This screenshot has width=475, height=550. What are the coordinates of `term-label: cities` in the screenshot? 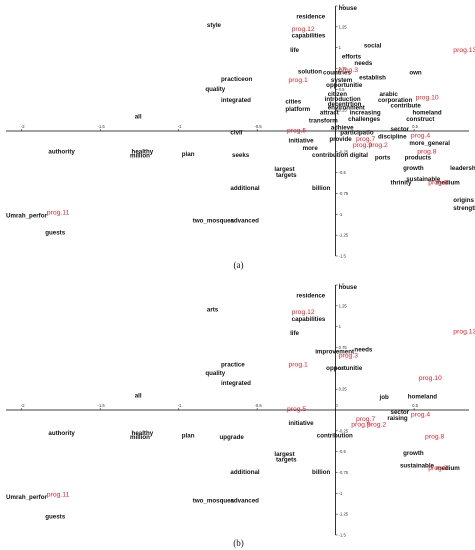 It's located at (293, 102).